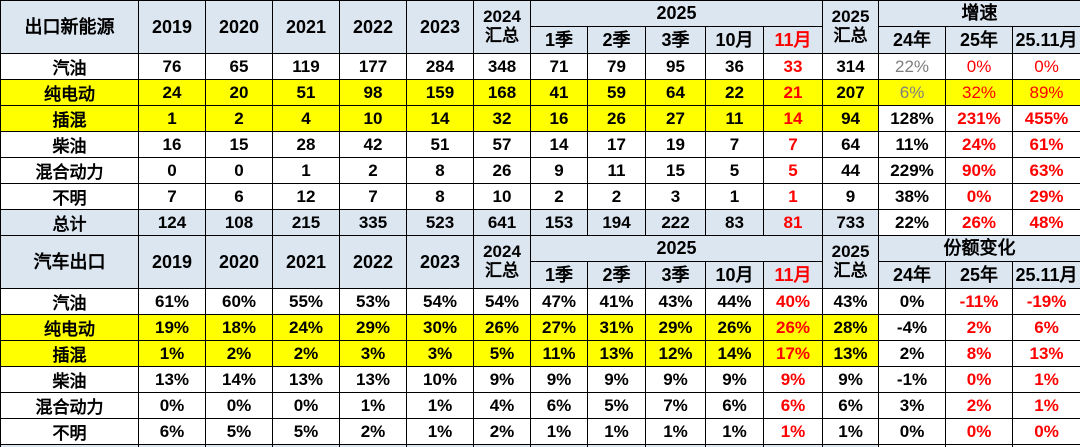 Image resolution: width=1080 pixels, height=447 pixels. Describe the element at coordinates (616, 66) in the screenshot. I see `value-cell: 79` at that location.